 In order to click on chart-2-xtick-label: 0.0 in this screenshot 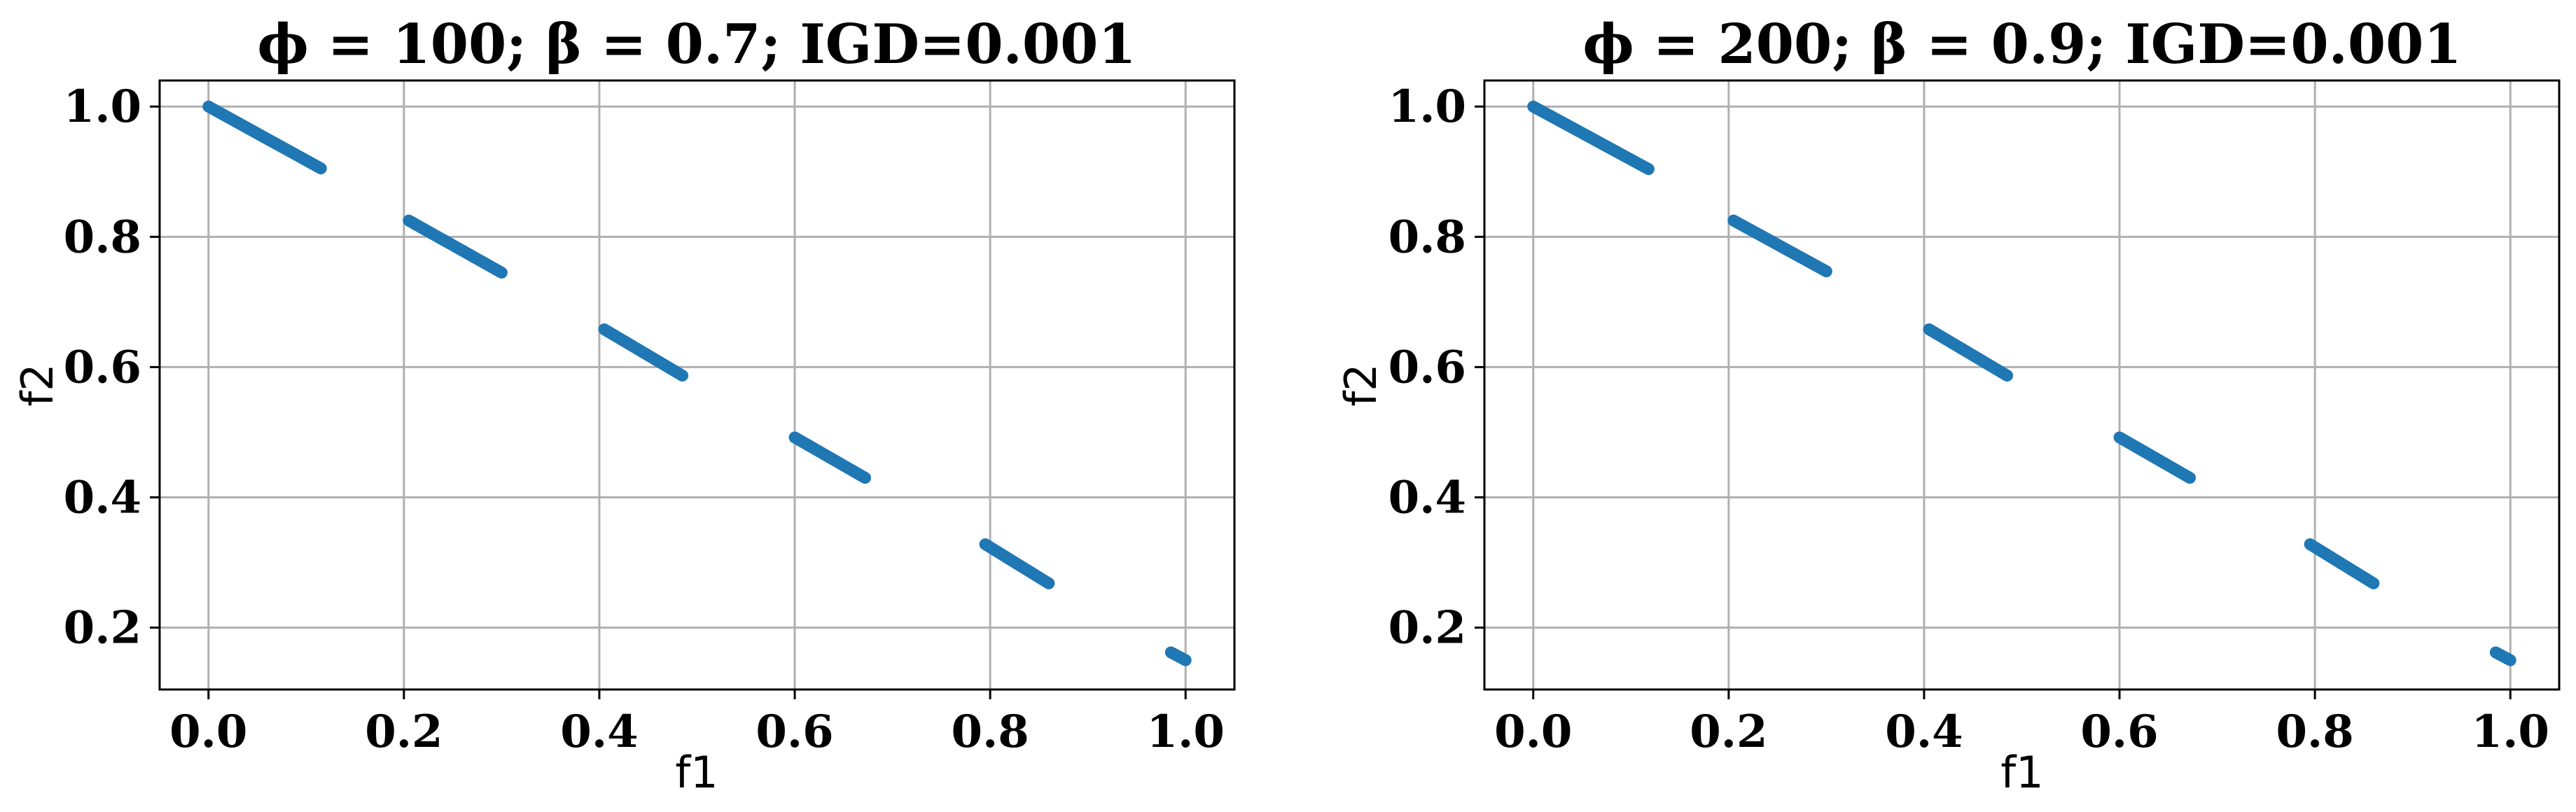, I will do `click(1533, 732)`.